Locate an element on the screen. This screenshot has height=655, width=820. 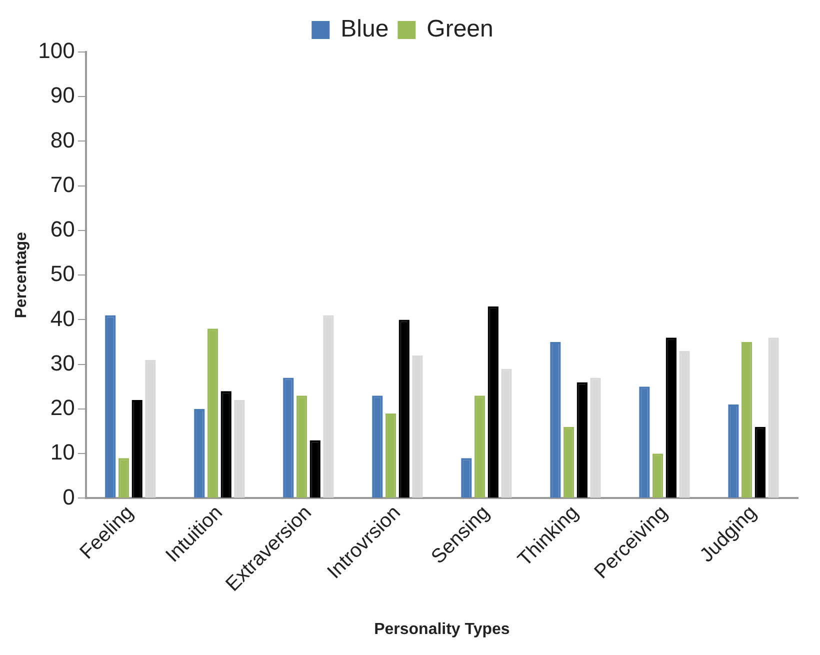
y-tick-label: 0 is located at coordinates (68, 497).